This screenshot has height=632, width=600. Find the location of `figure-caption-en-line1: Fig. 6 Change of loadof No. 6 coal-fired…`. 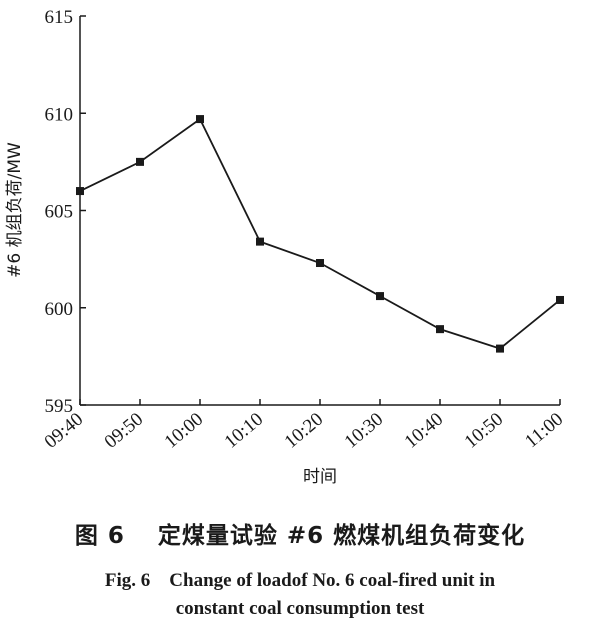

figure-caption-en-line1: Fig. 6 Change of loadof No. 6 coal-fired… is located at coordinates (300, 580).